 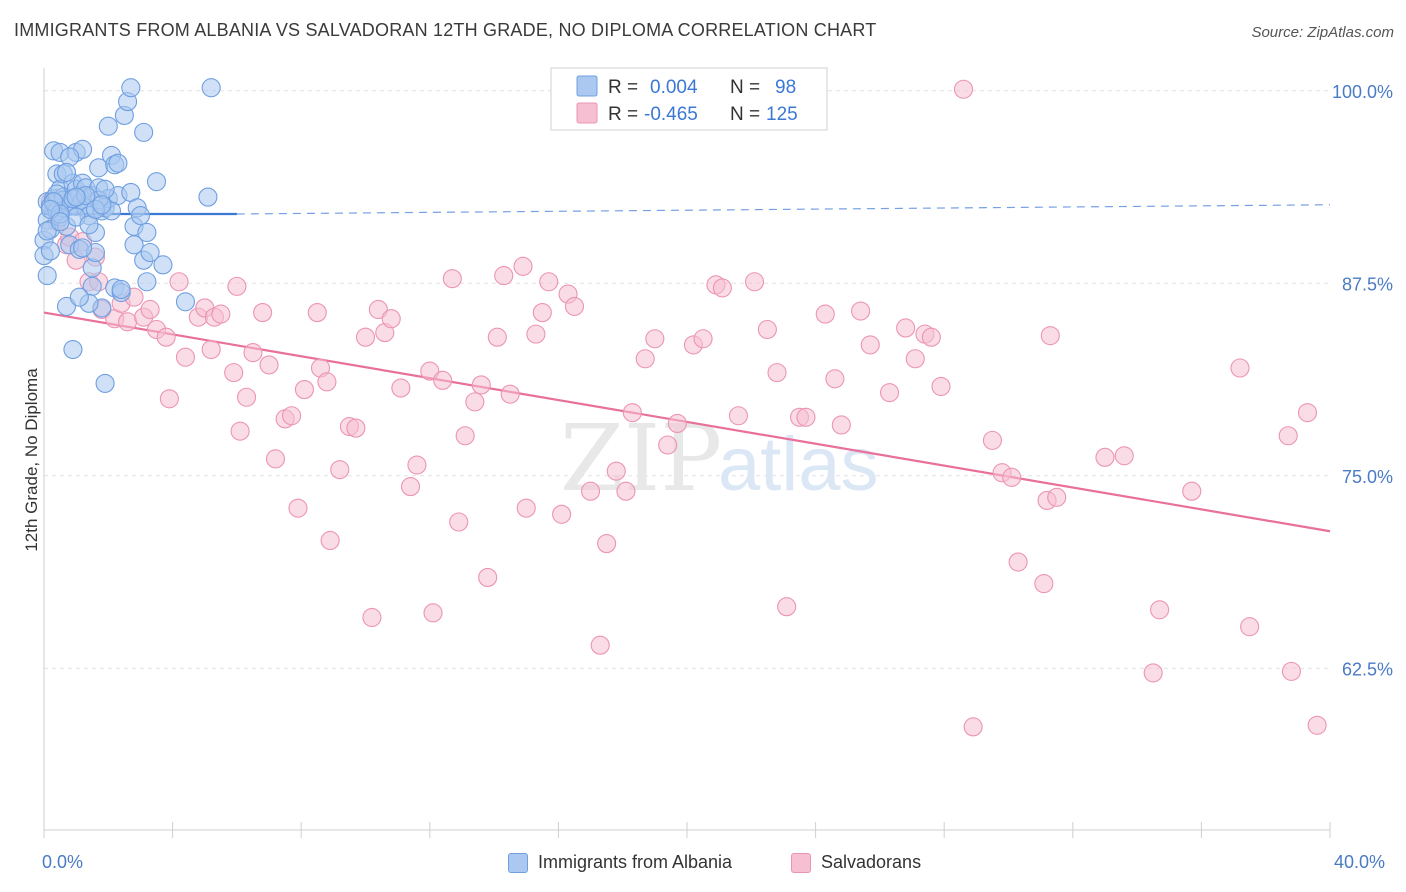 I want to click on legend-top: R = 0.004 N = 98 R = -0.465 N = 125, so click(x=689, y=99).